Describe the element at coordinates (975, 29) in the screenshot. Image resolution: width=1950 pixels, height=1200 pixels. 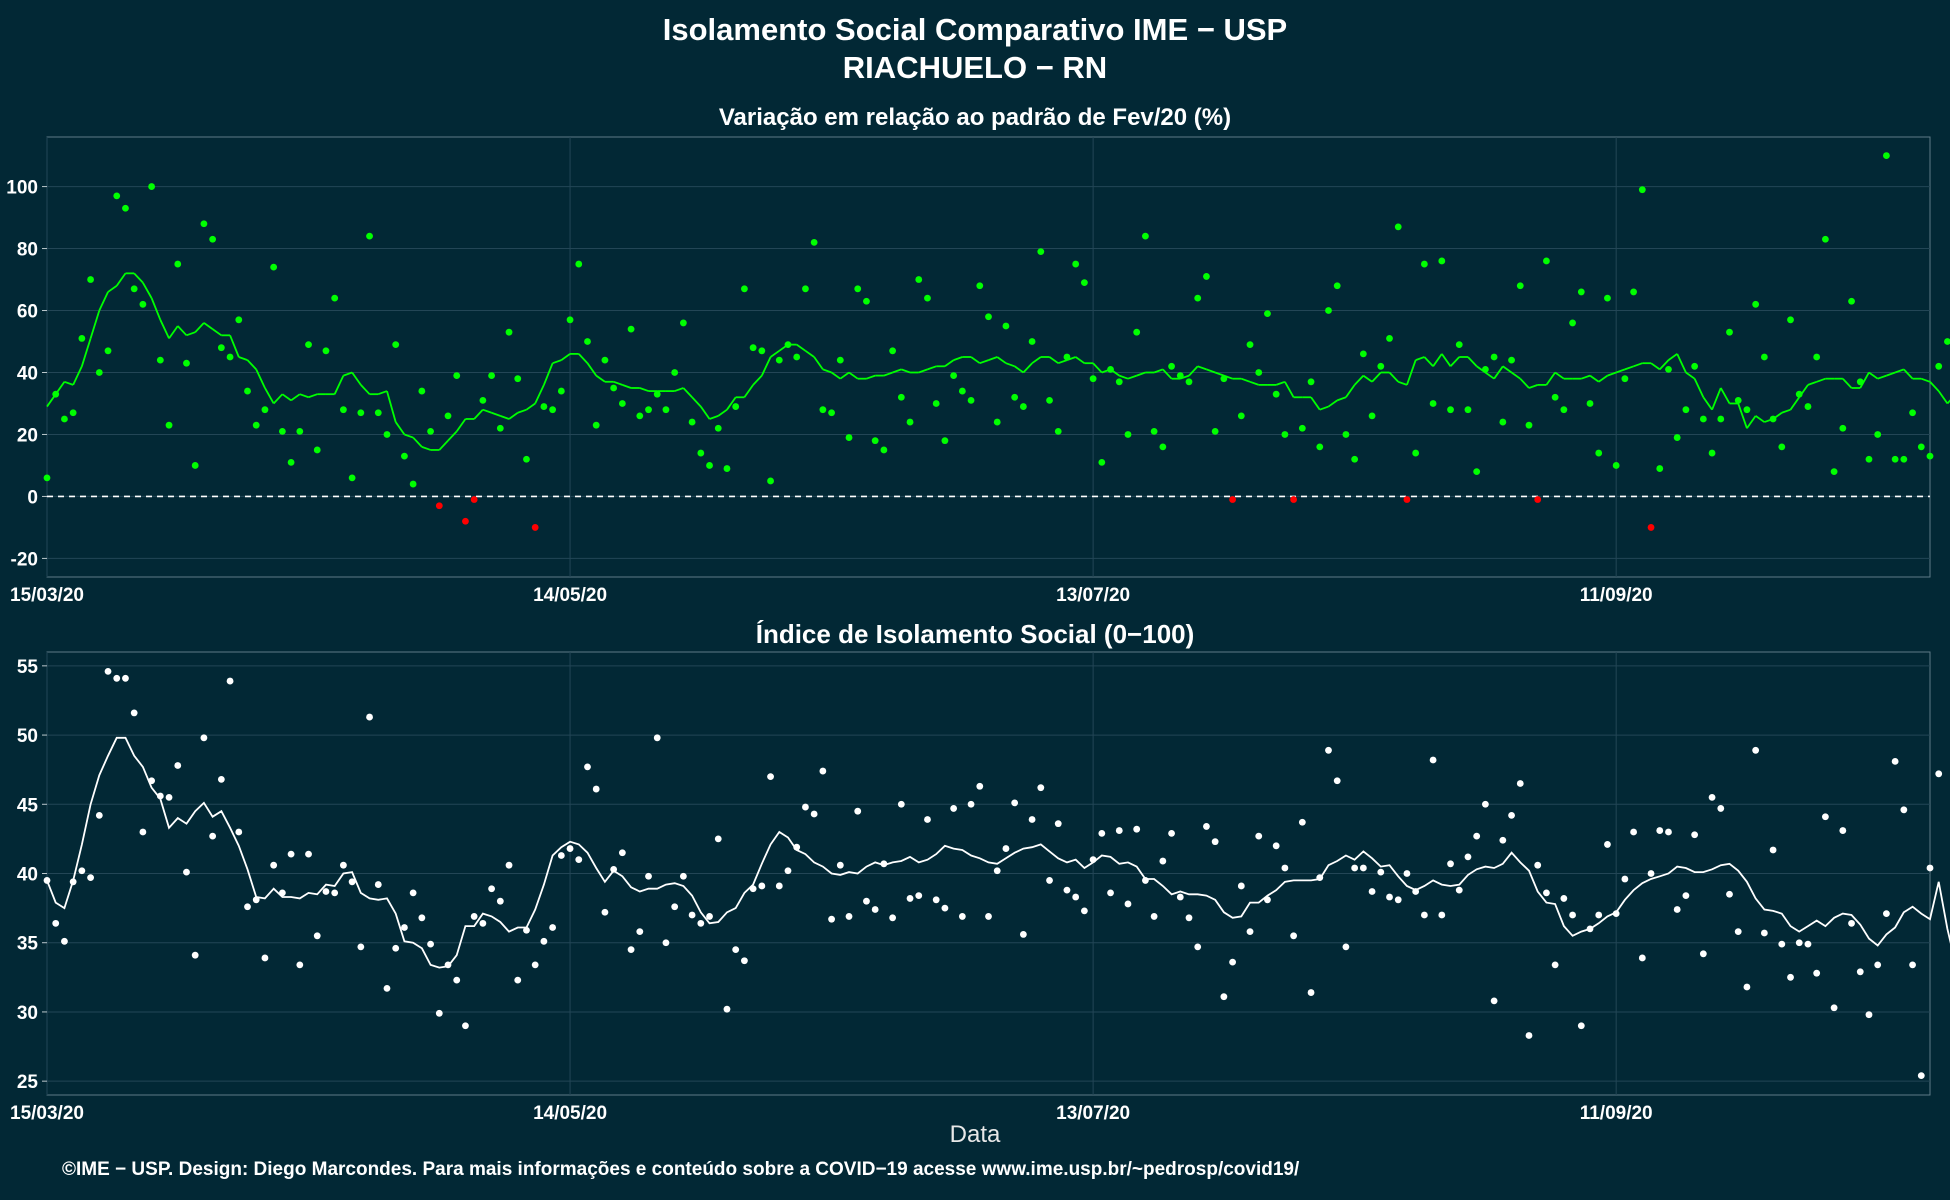
I see `chart-title: Isolamento Social Comparativo IME − USP` at that location.